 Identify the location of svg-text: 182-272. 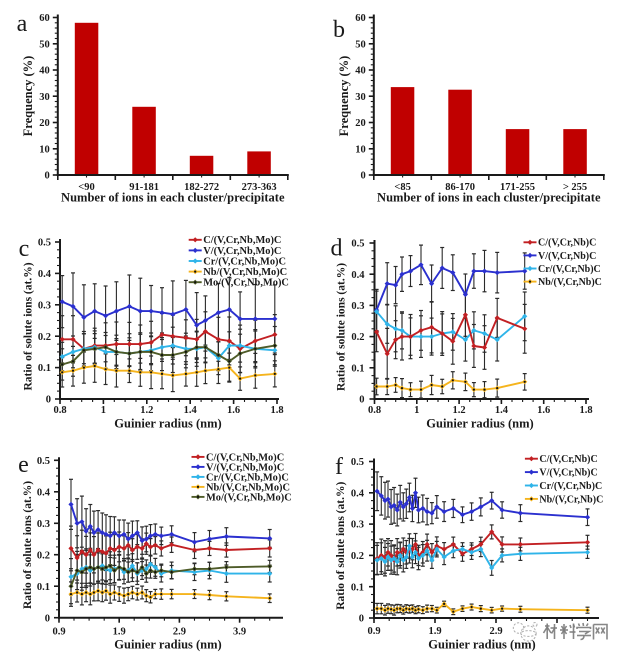
(201, 187).